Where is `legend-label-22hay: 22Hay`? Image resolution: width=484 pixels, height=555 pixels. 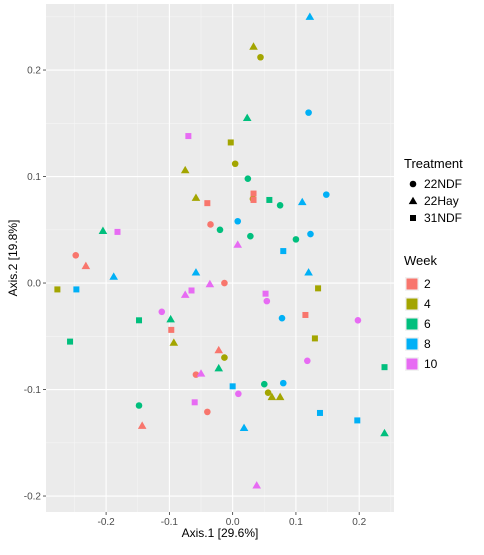
legend-label-22hay: 22Hay is located at coordinates (441, 201).